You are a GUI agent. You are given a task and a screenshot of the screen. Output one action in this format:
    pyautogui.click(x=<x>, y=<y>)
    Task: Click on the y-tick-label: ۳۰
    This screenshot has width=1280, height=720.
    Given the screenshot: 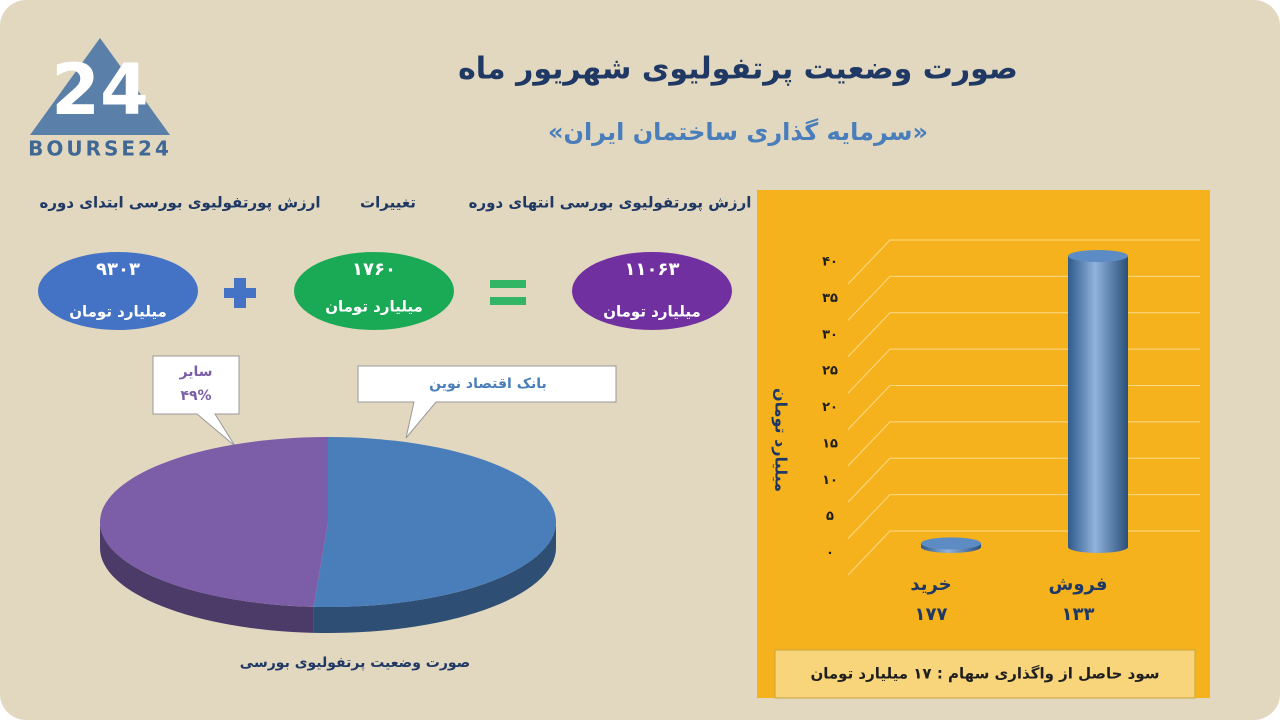 What is the action you would take?
    pyautogui.click(x=830, y=334)
    